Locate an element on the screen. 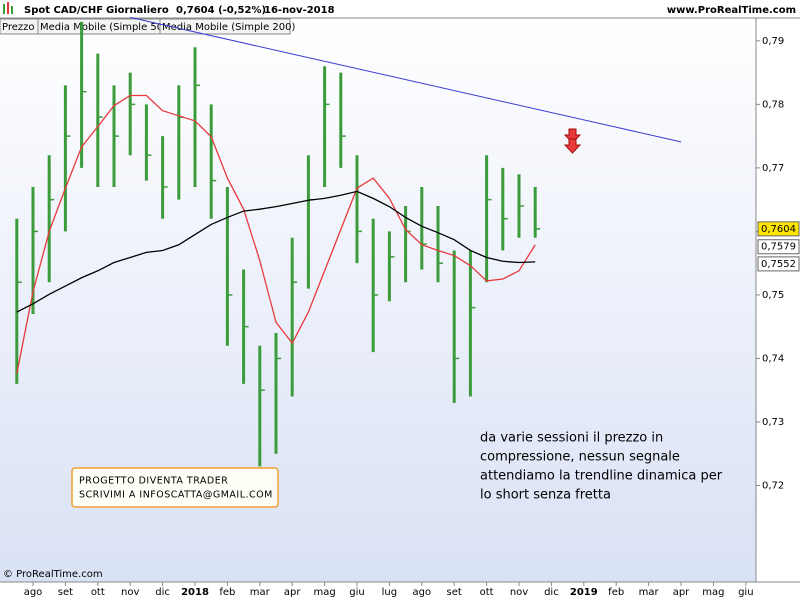 The height and width of the screenshot is (600, 800). y-tick-label: 0,75 is located at coordinates (773, 295).